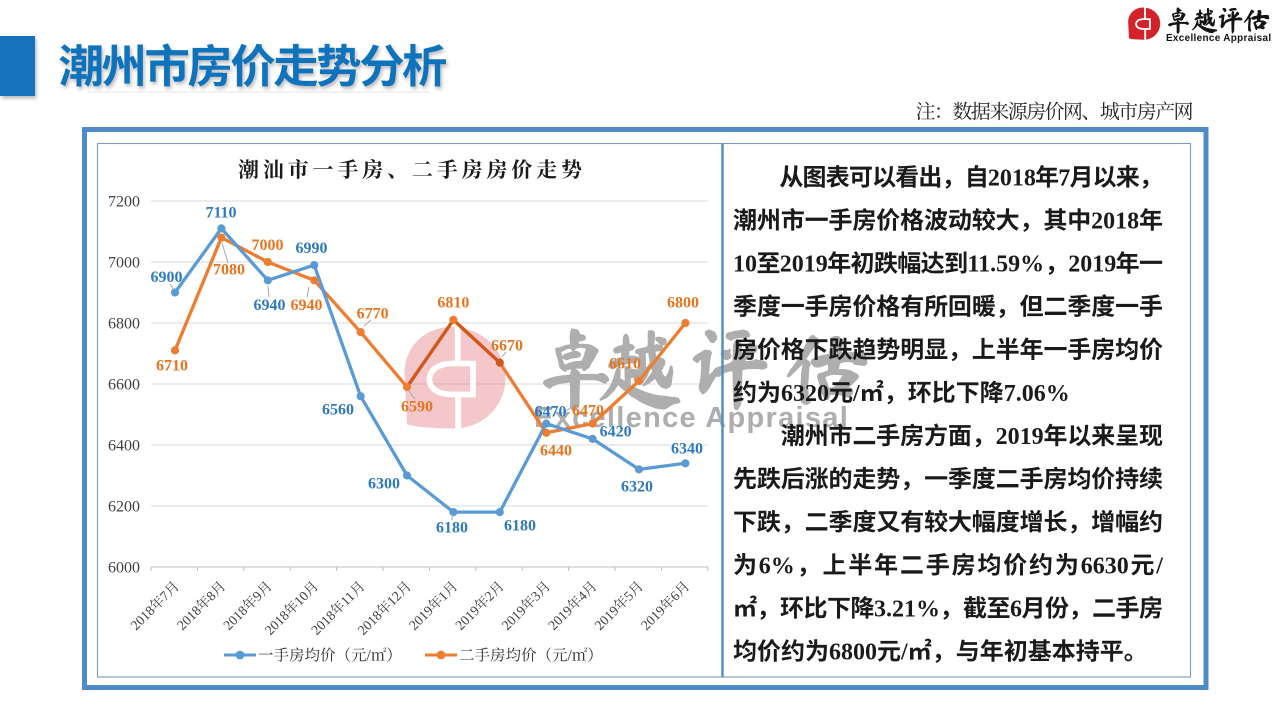 The height and width of the screenshot is (720, 1280). I want to click on svg-text: 6590, so click(417, 407).